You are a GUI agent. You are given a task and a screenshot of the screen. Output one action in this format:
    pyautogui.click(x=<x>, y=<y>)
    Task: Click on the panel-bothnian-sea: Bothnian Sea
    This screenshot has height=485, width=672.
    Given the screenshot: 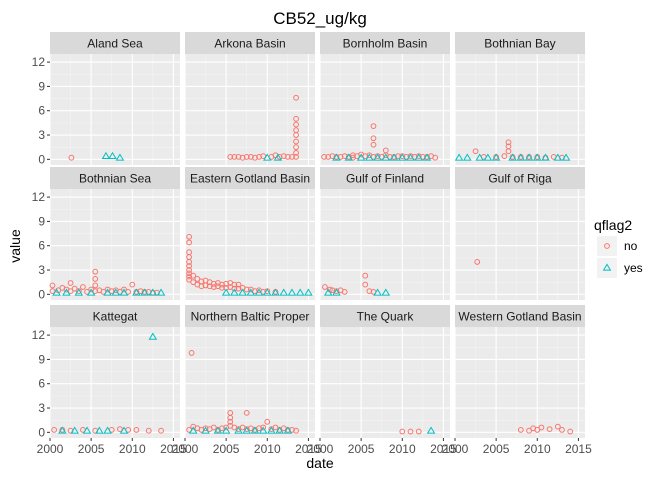 What is the action you would take?
    pyautogui.click(x=114, y=233)
    